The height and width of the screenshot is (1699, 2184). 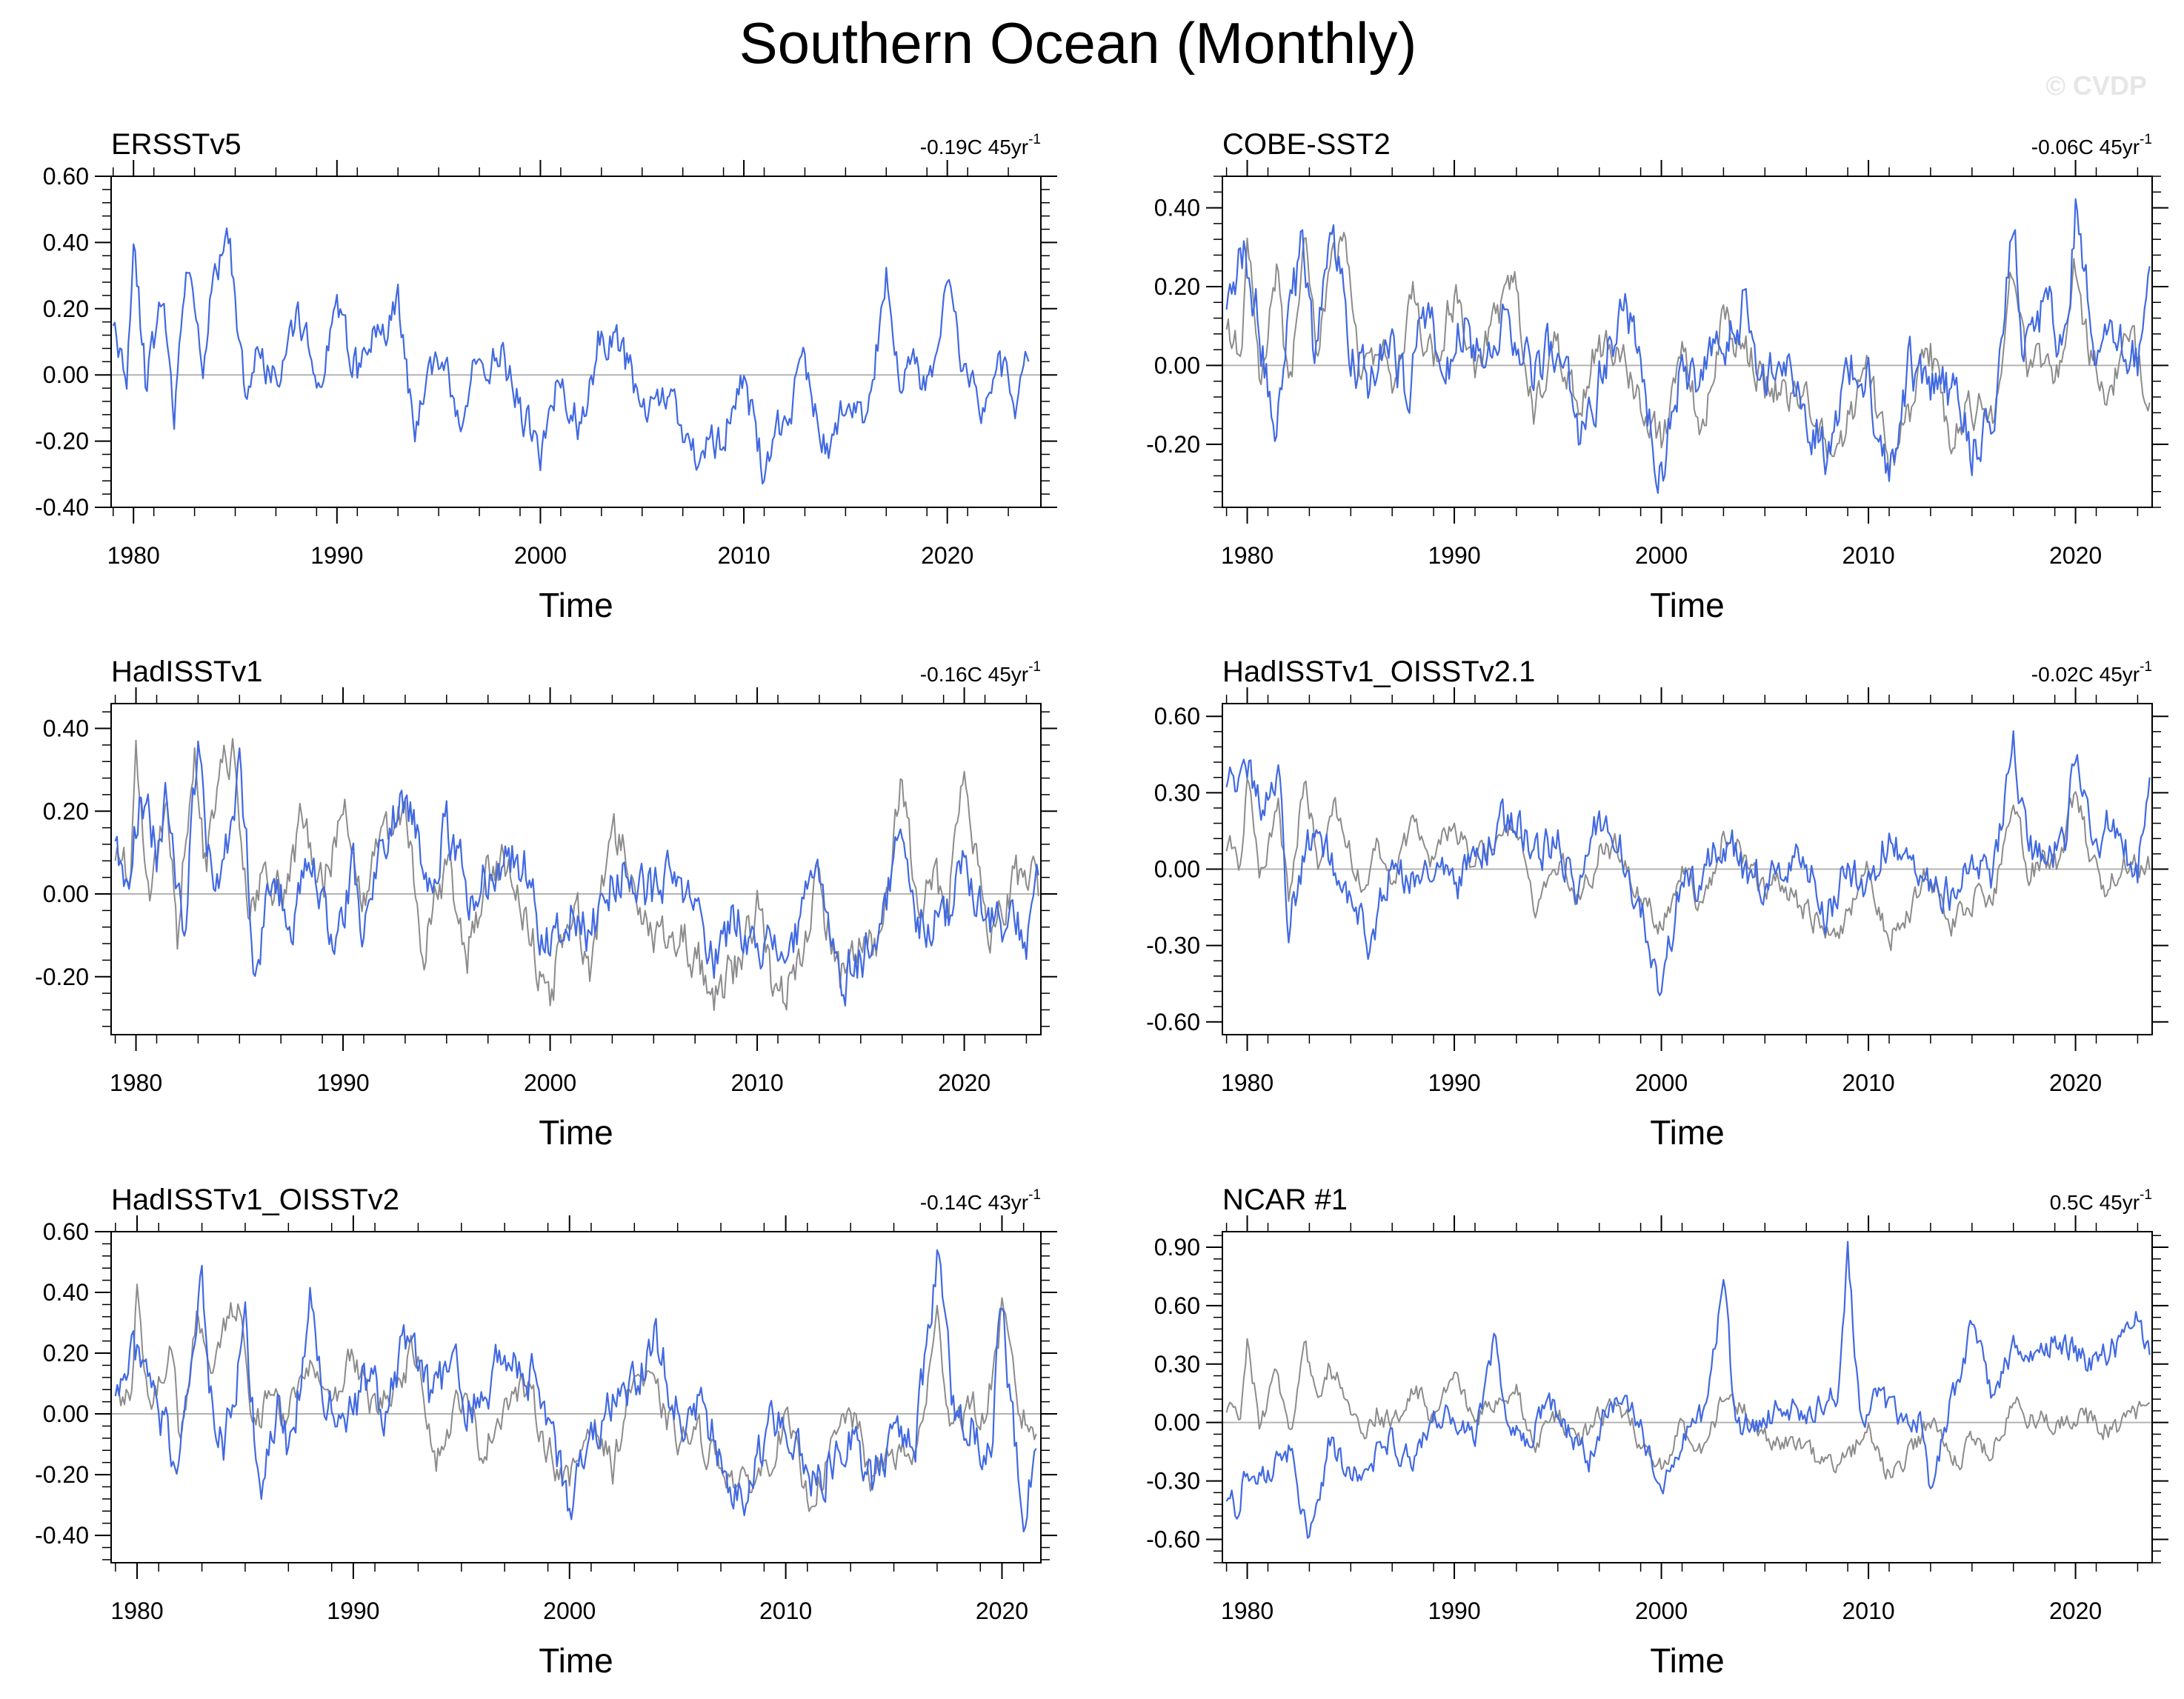 What do you see at coordinates (2095, 1202) in the screenshot?
I see `trend-value: 0.5C 45yr` at bounding box center [2095, 1202].